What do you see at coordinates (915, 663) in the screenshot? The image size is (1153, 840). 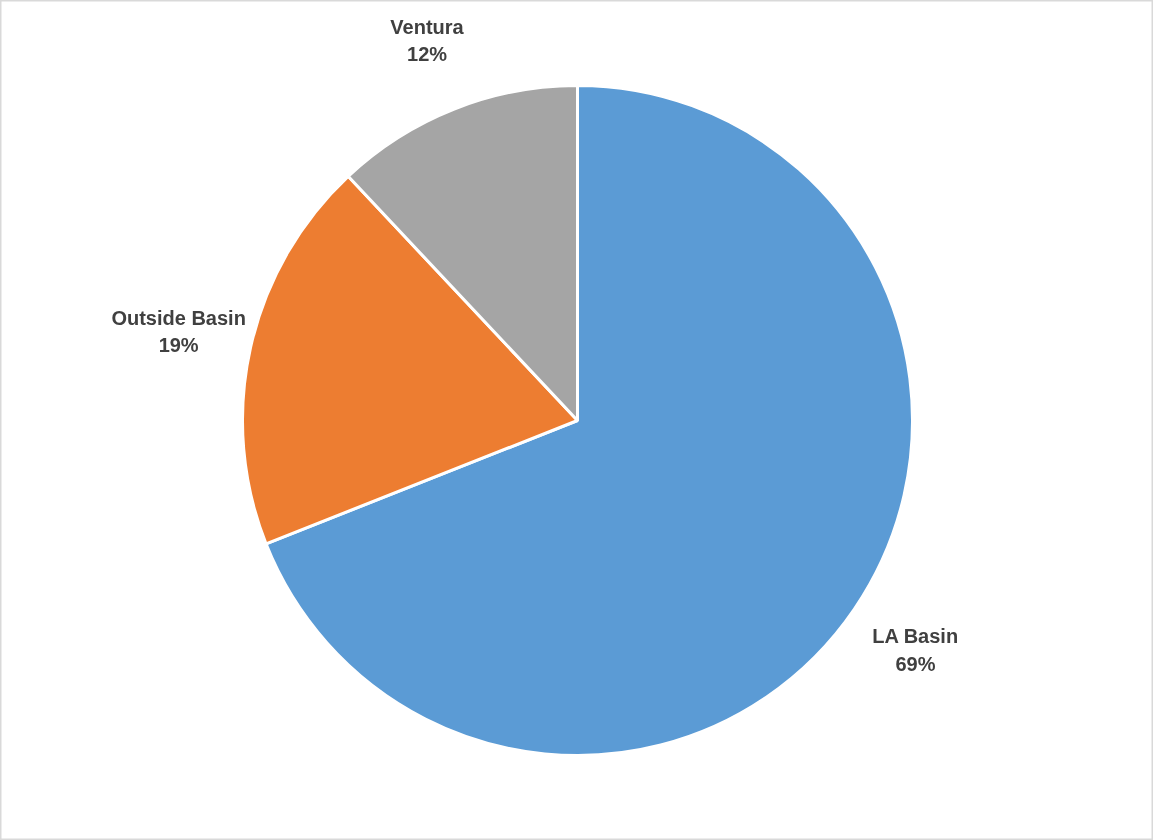 I see `data-label: 69%` at bounding box center [915, 663].